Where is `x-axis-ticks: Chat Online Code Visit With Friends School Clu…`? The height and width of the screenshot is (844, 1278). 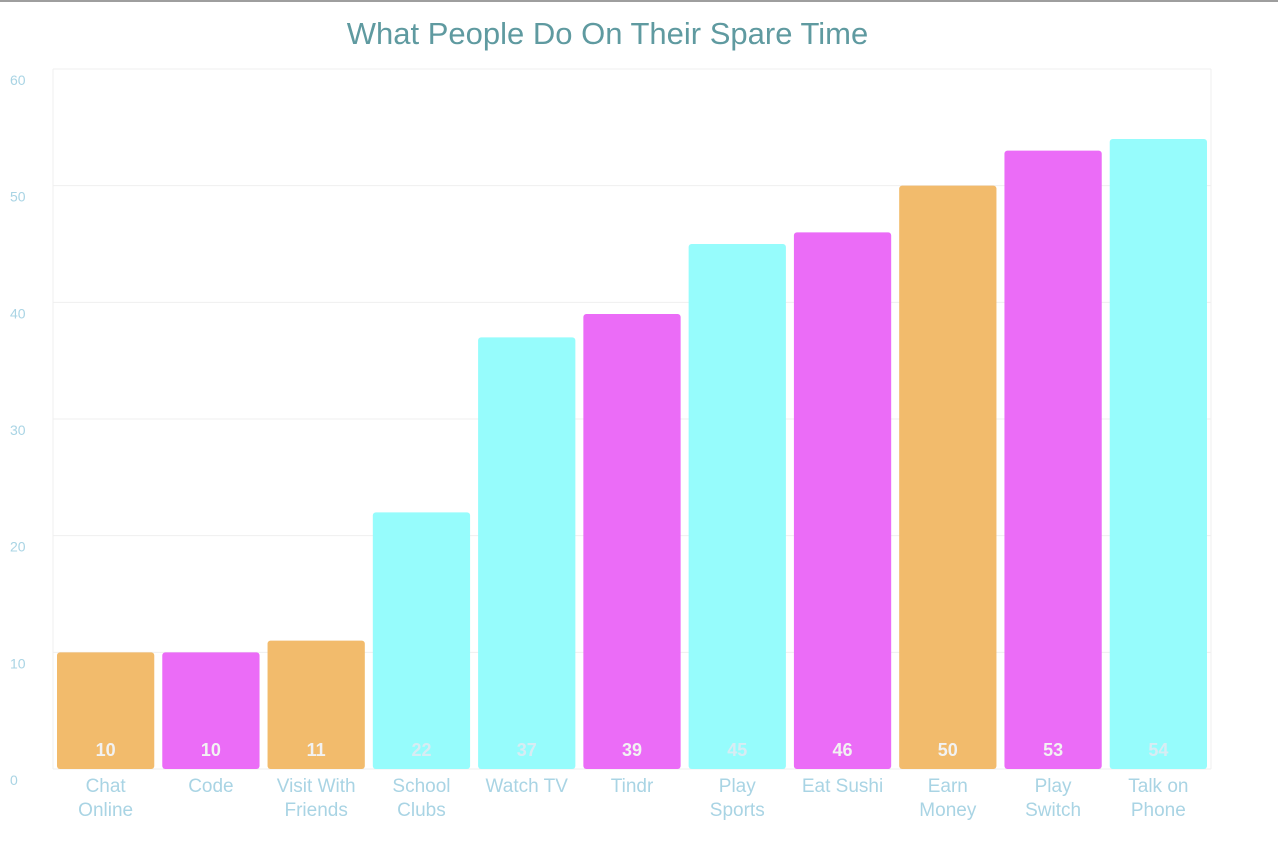 x-axis-ticks: Chat Online Code Visit With Friends School Clu… is located at coordinates (633, 798).